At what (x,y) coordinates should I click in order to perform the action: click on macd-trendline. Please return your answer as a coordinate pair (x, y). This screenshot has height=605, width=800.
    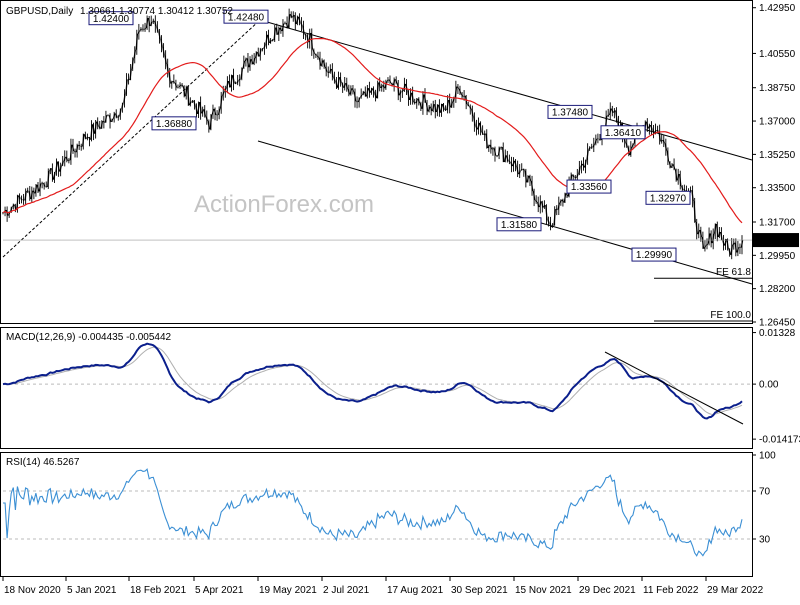
    Looking at the image, I should click on (674, 388).